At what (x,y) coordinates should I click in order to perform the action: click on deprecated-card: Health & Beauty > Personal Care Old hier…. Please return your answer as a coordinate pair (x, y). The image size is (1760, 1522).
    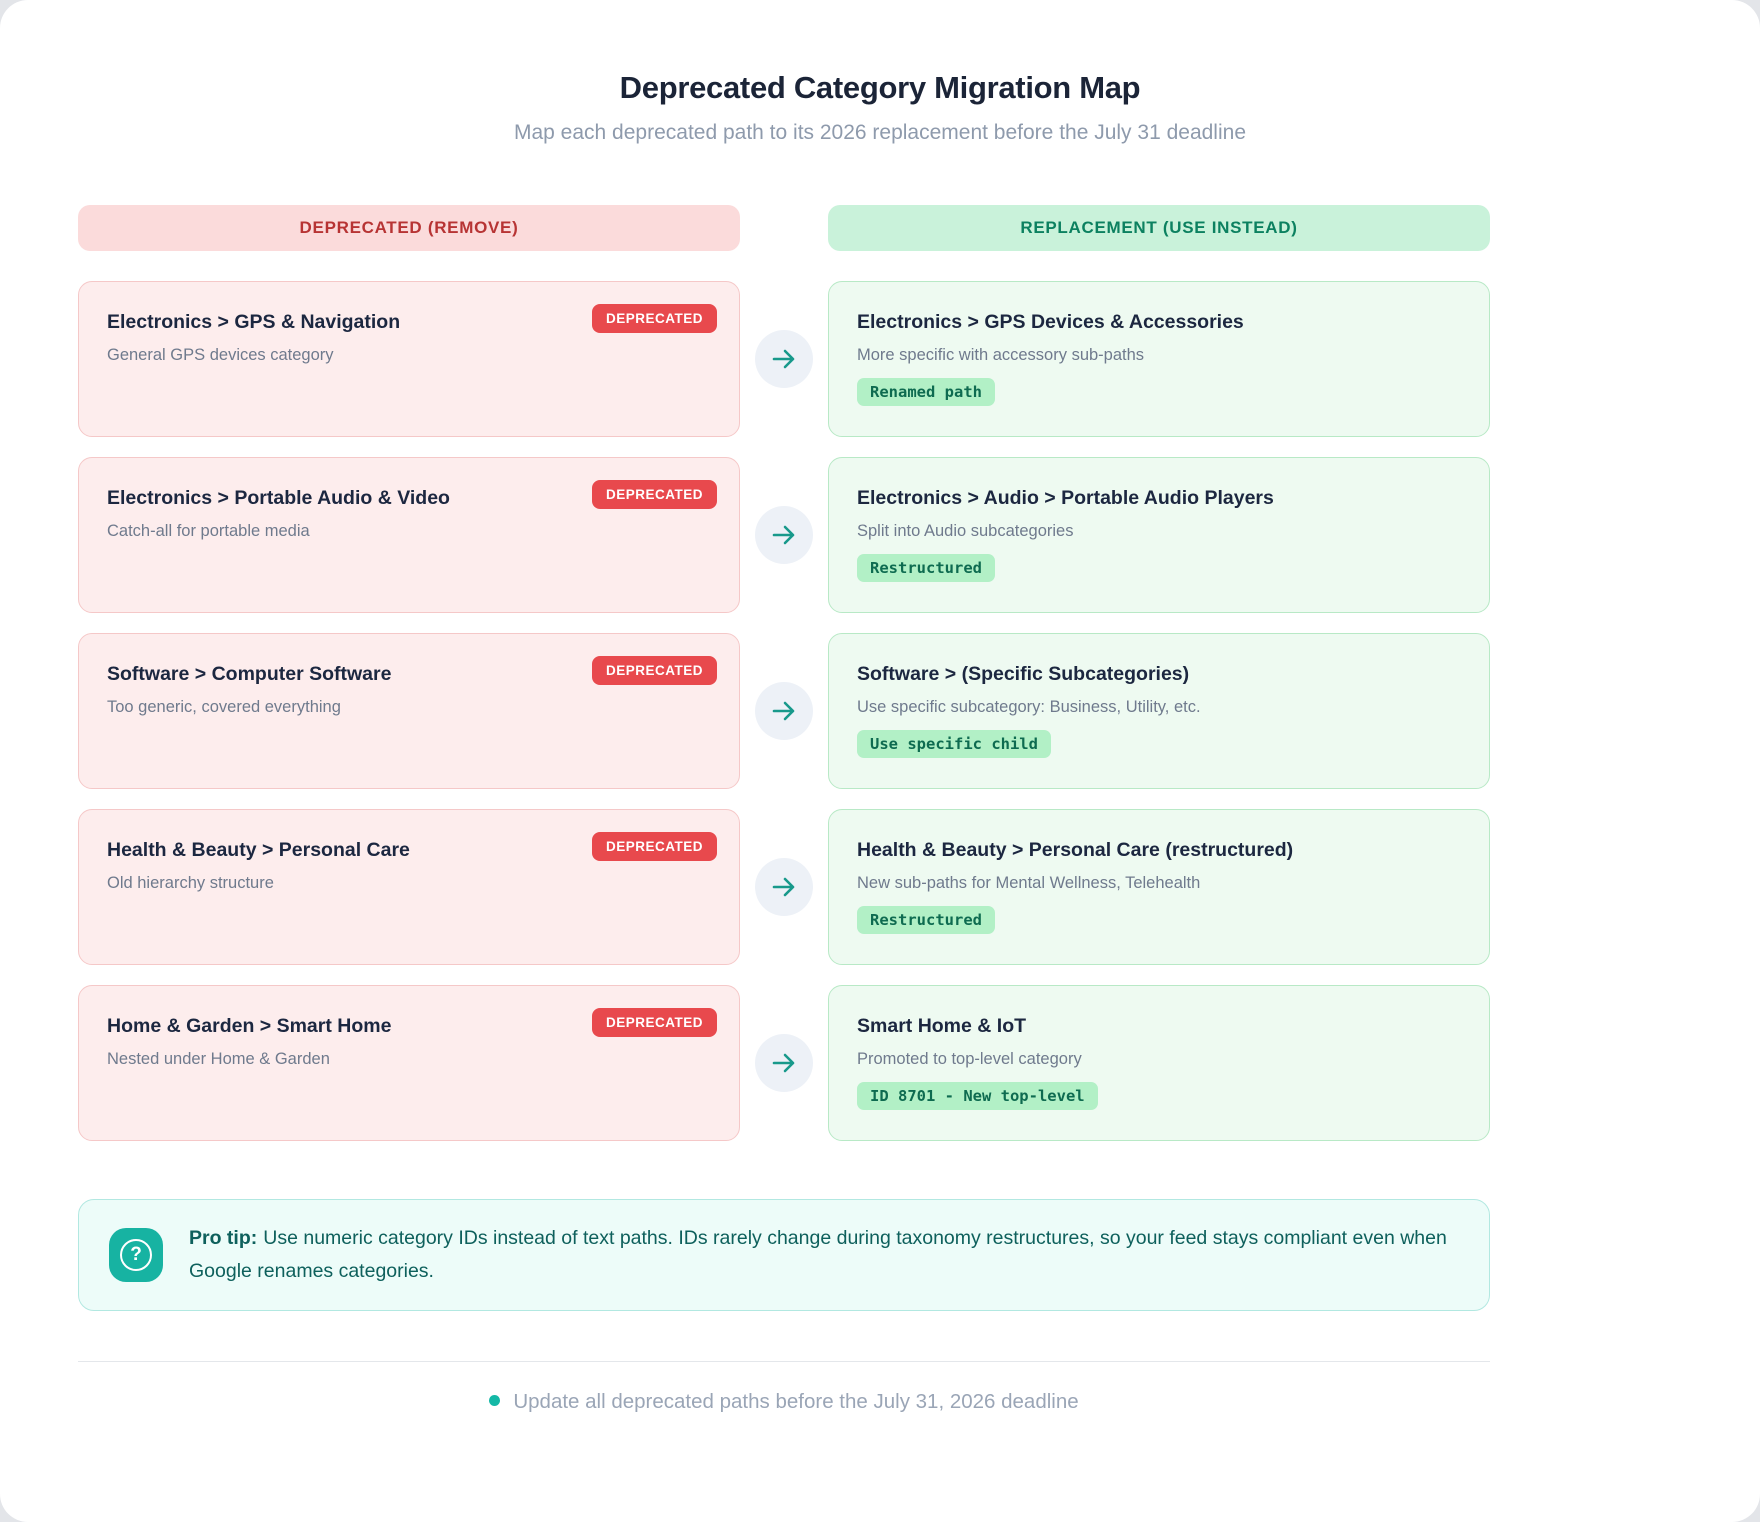
    Looking at the image, I should click on (409, 887).